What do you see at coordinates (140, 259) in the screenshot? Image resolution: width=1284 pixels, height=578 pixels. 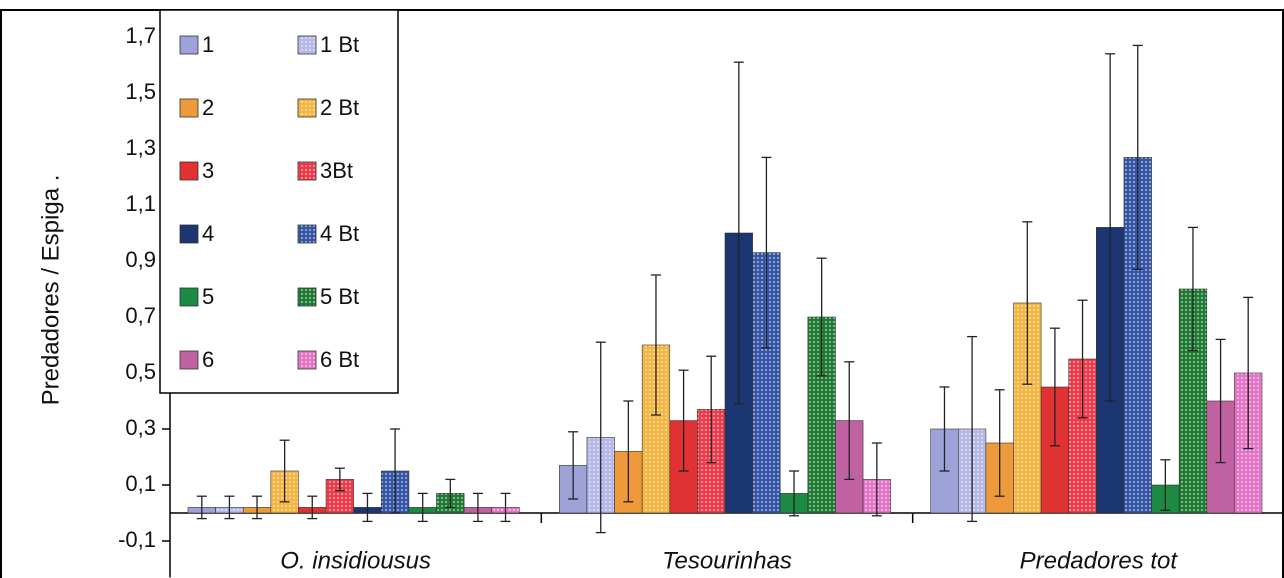 I see `y-tick-label: 0,9` at bounding box center [140, 259].